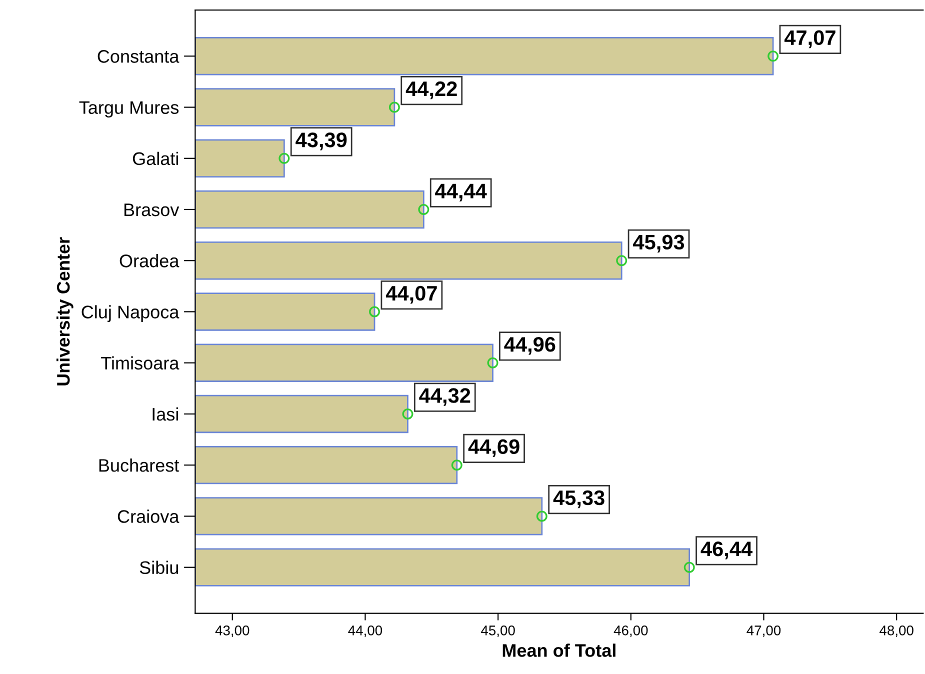 The height and width of the screenshot is (674, 925). What do you see at coordinates (498, 631) in the screenshot?
I see `x-tick-label: 45,00` at bounding box center [498, 631].